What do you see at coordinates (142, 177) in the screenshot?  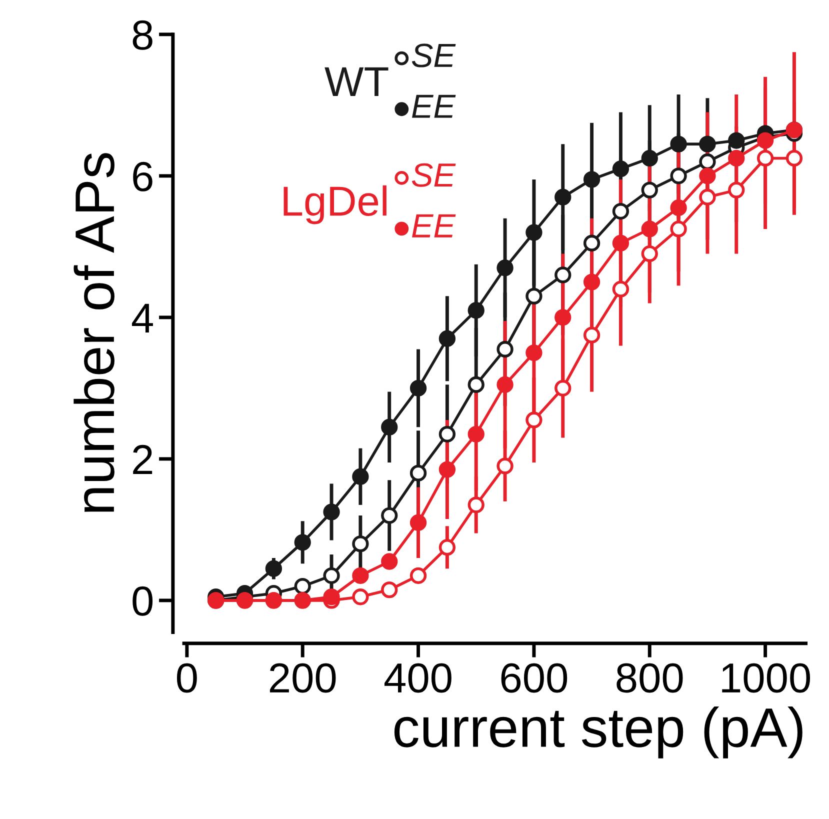 I see `y-tick-label: 6` at bounding box center [142, 177].